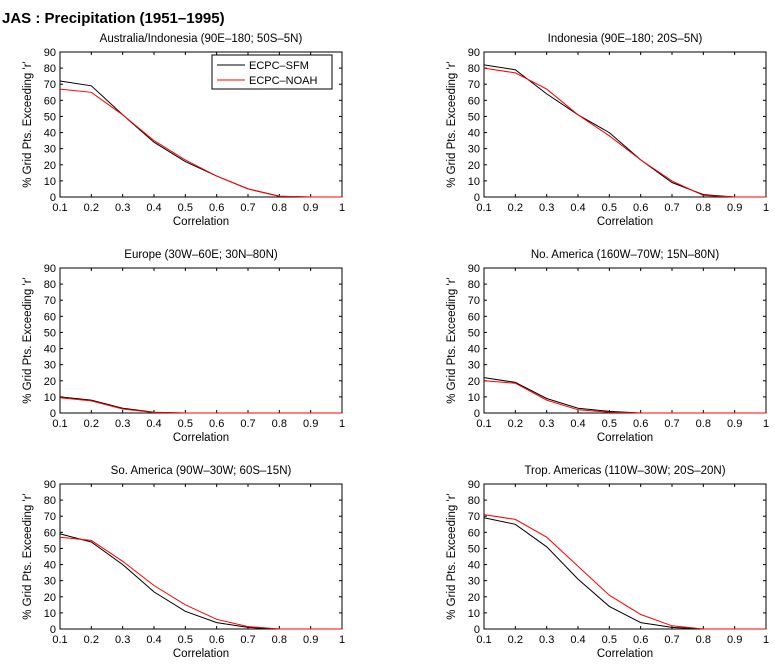 This screenshot has height=665, width=775. Describe the element at coordinates (201, 471) in the screenshot. I see `chart-title: So. America (90W–30W; 60S–15N)` at that location.